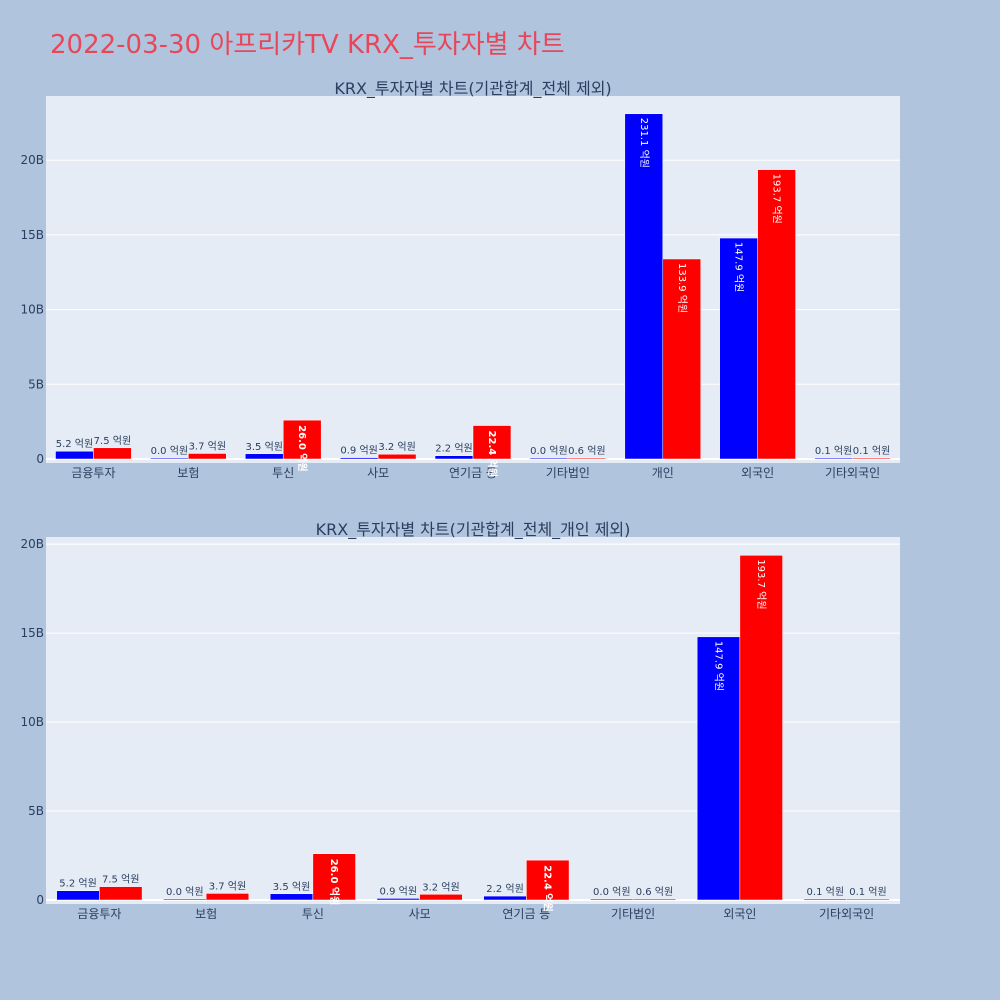 The image size is (1000, 1000). Describe the element at coordinates (644, 143) in the screenshot. I see `data-label: 231.1 억원` at that location.